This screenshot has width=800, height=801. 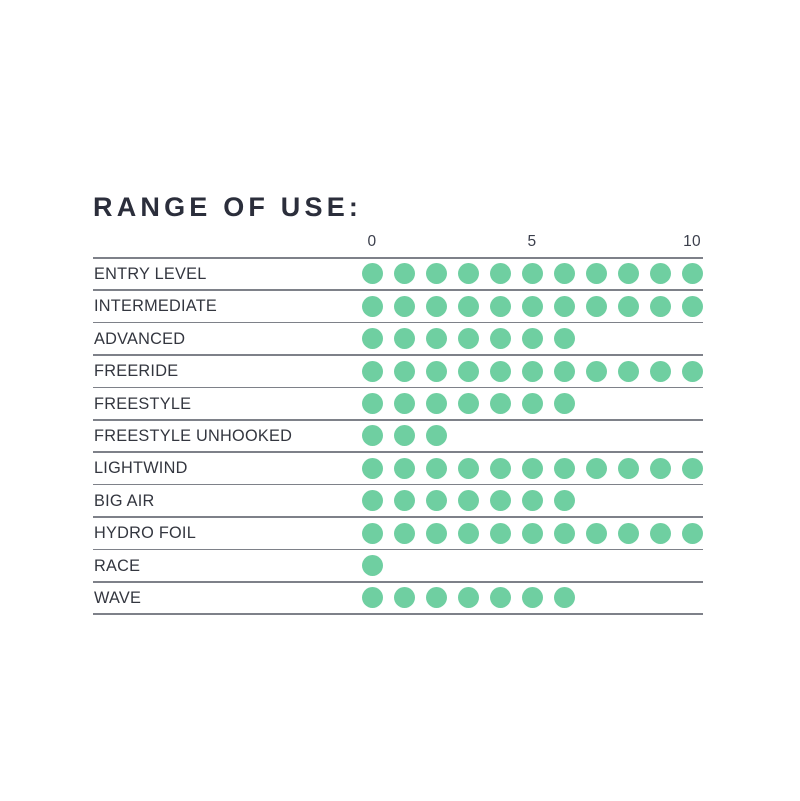 What do you see at coordinates (136, 371) in the screenshot?
I see `row-label: FREERIDE` at bounding box center [136, 371].